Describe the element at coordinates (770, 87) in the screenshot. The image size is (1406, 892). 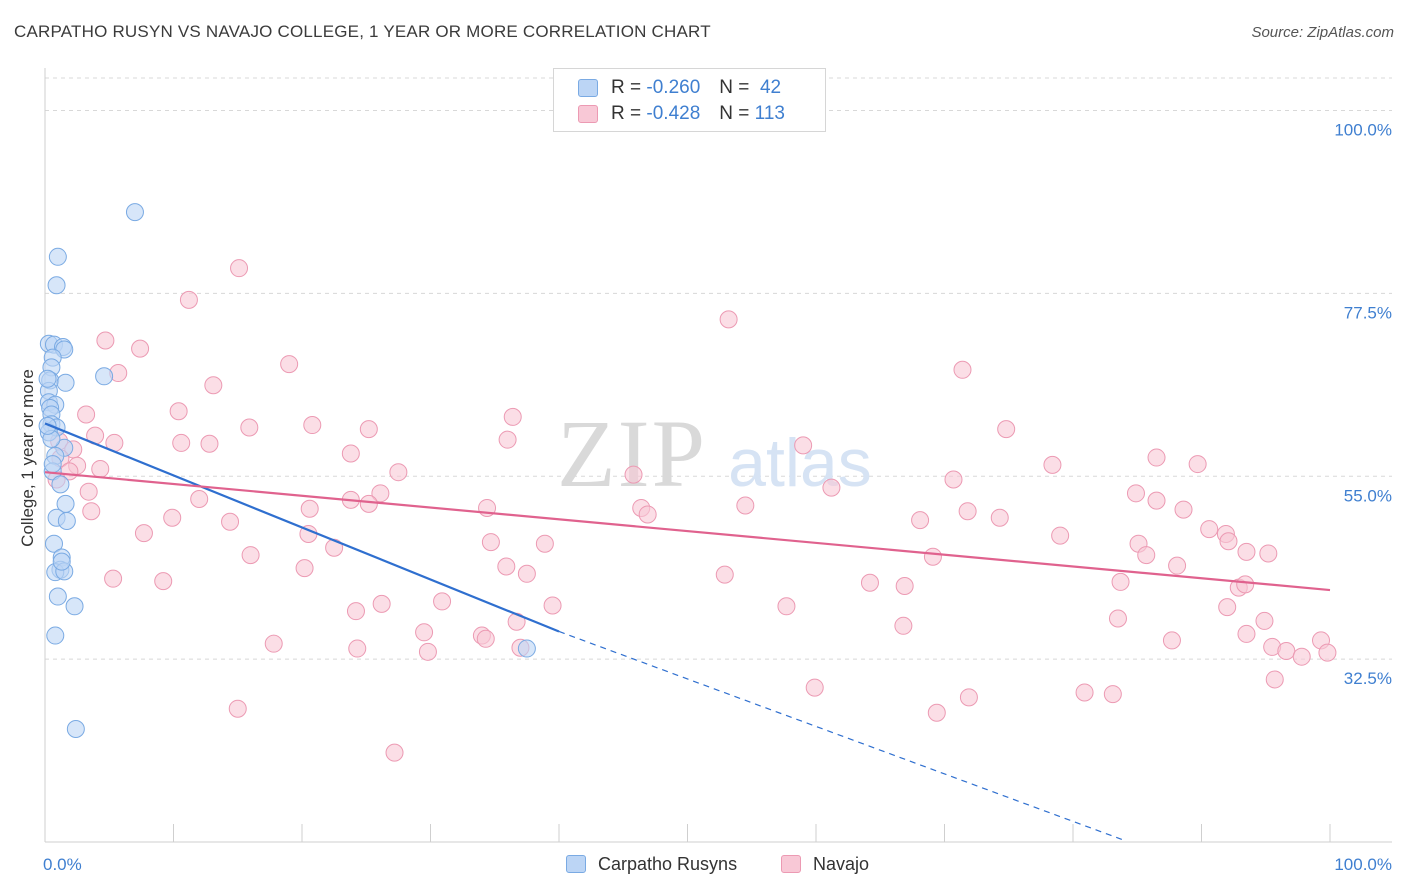
I see `legend-n-value: 42` at that location.